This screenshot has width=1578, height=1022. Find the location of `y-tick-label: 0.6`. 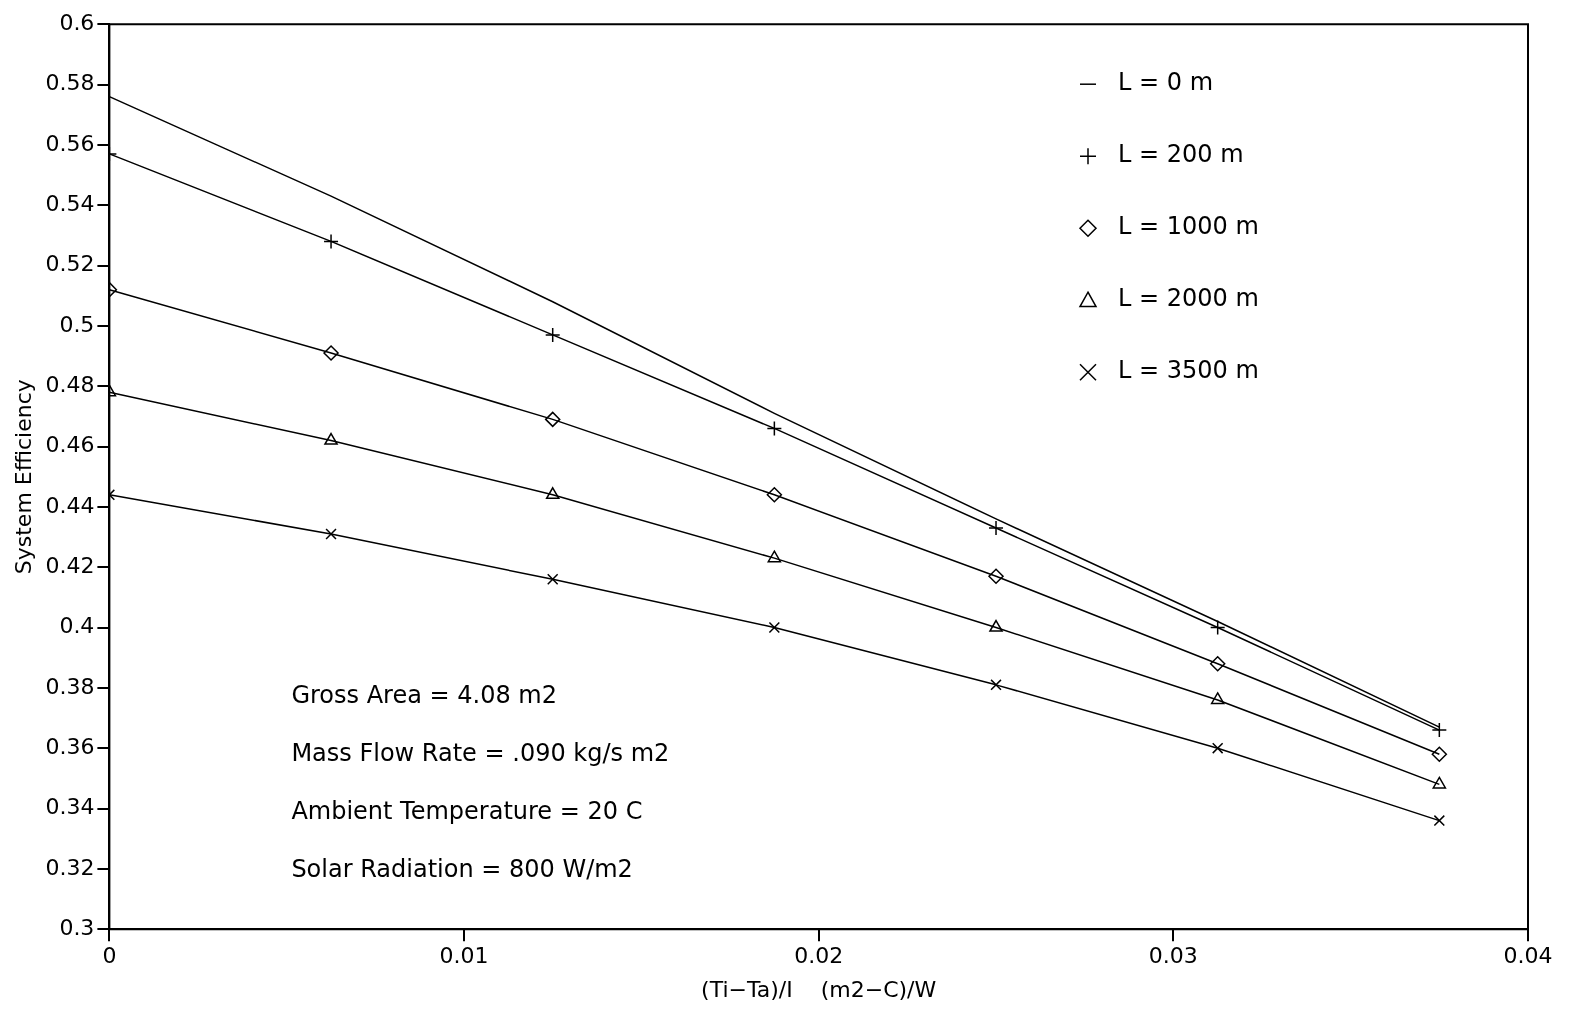

y-tick-label: 0.6 is located at coordinates (77, 22).